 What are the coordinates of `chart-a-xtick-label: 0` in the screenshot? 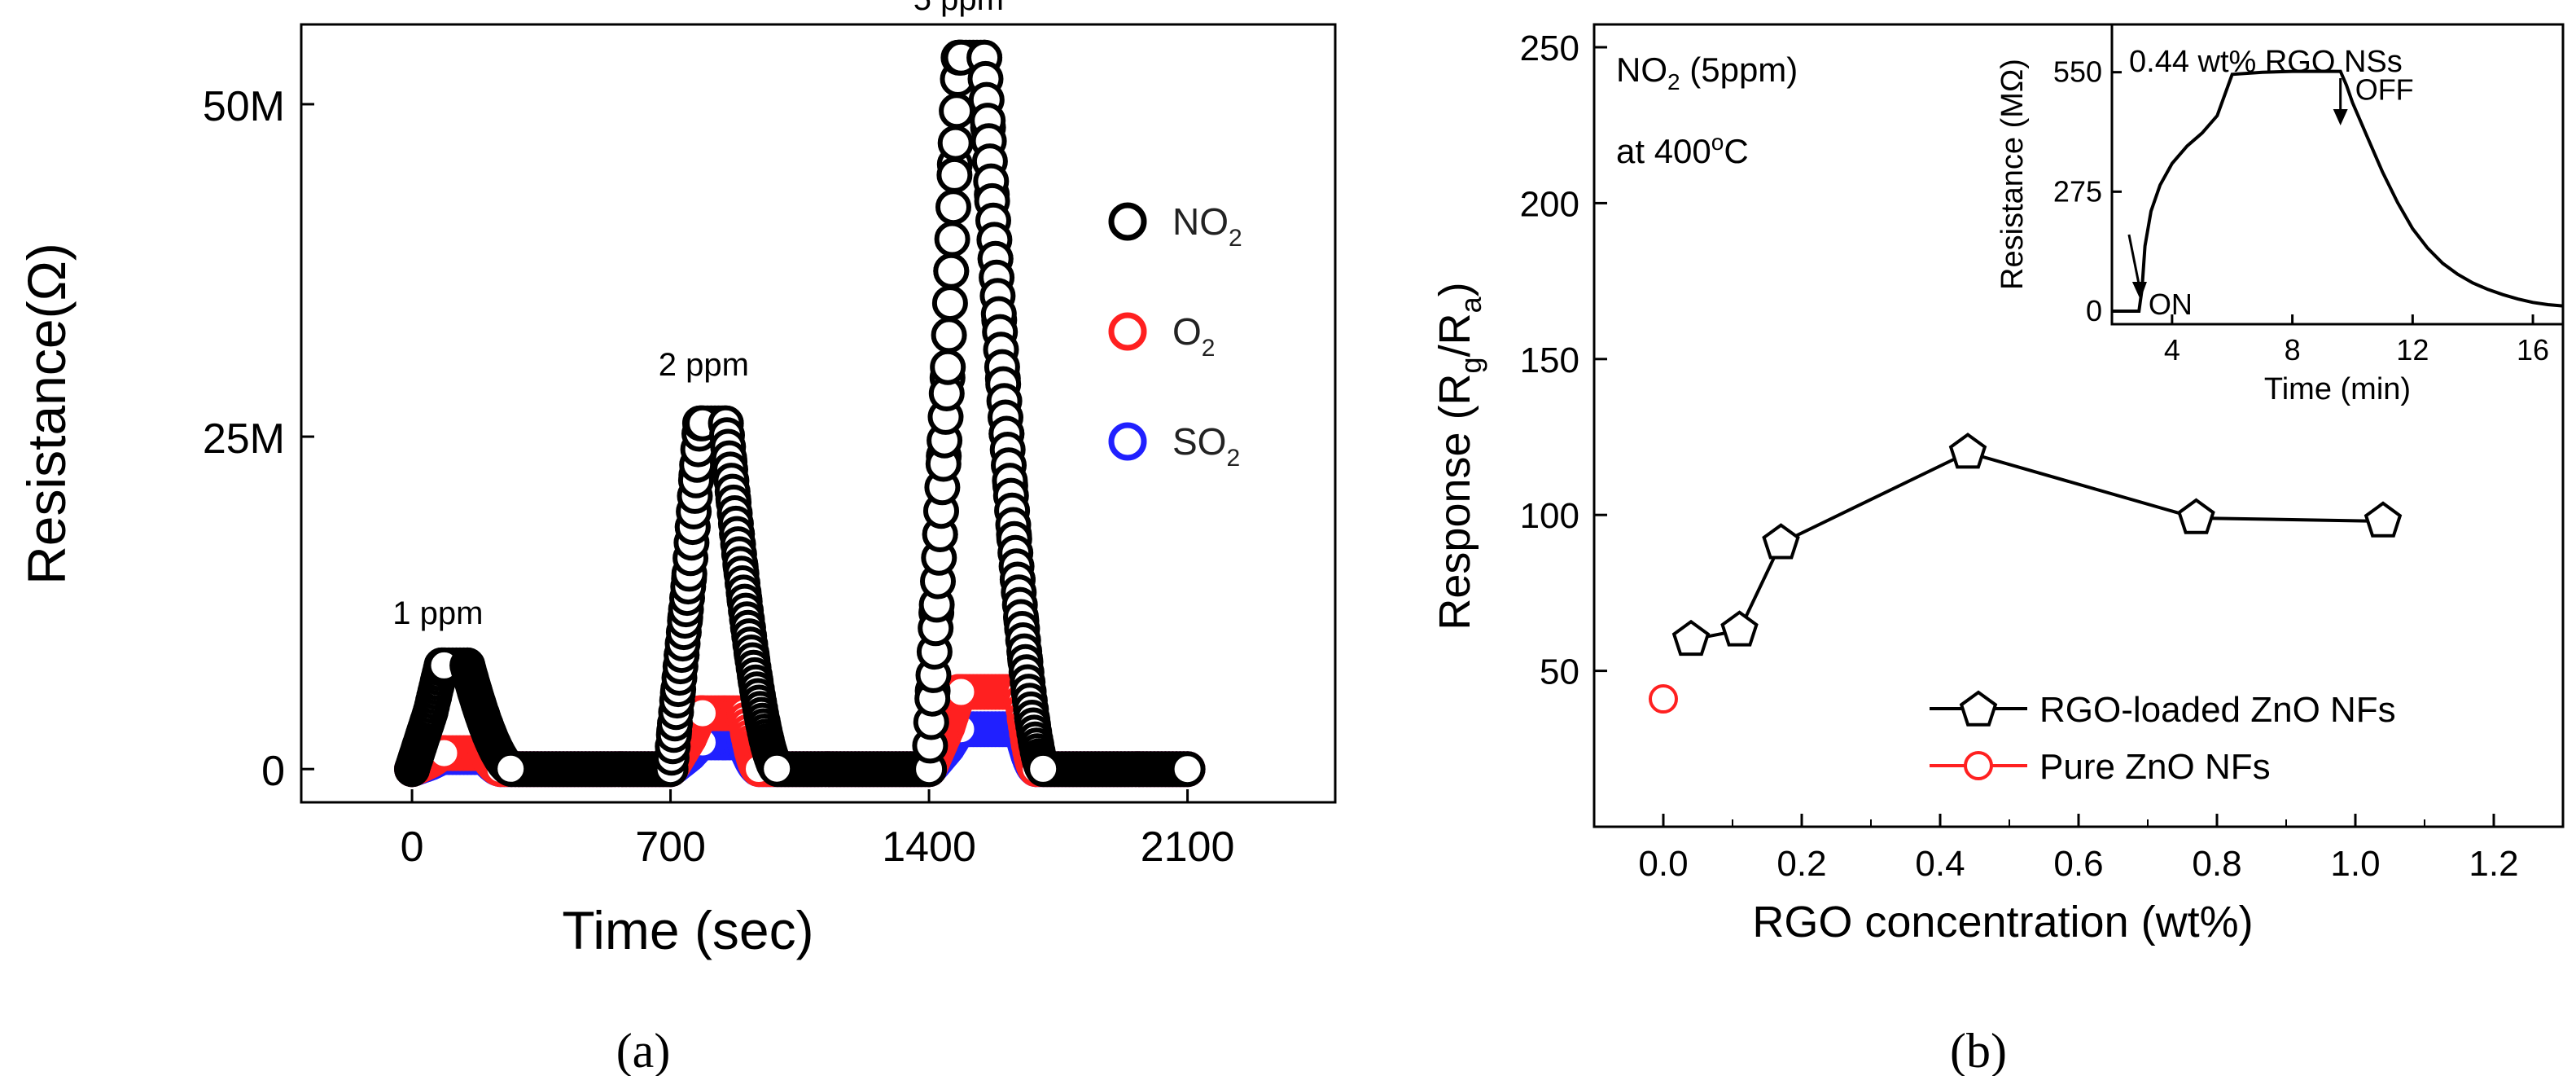 It's located at (412, 847).